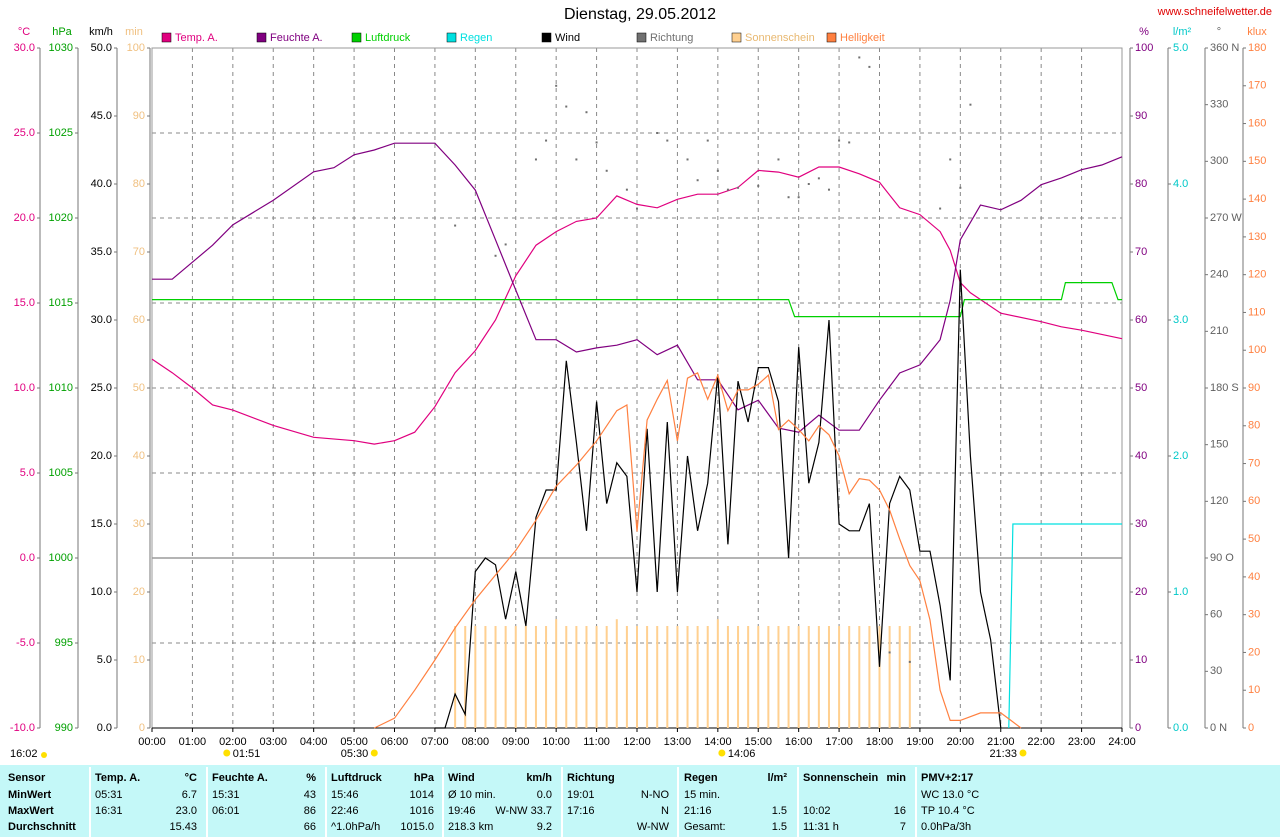 This screenshot has width=1280, height=837. What do you see at coordinates (640, 801) in the screenshot?
I see `stats-background` at bounding box center [640, 801].